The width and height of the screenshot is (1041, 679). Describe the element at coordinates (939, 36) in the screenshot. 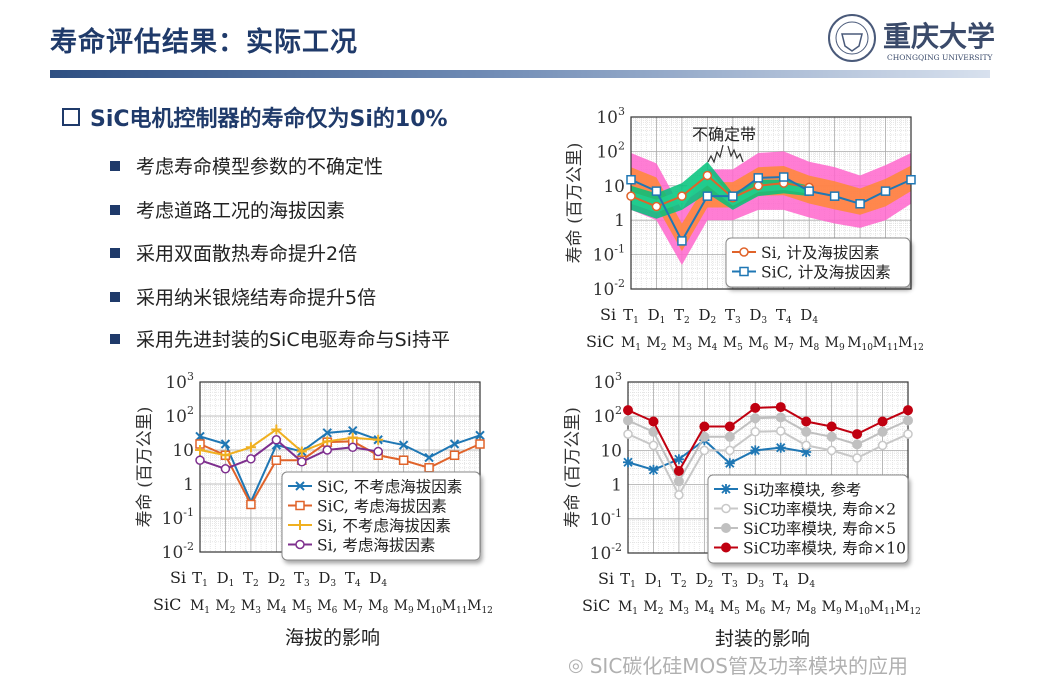

I see `logo-text: 重庆大学` at that location.